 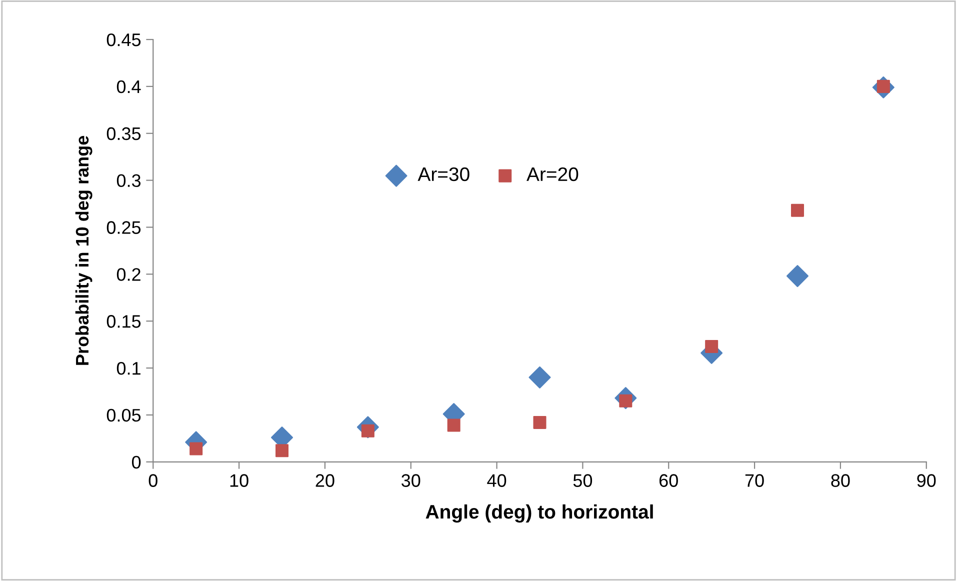 I want to click on y-tick-label: 0.3, so click(x=128, y=181).